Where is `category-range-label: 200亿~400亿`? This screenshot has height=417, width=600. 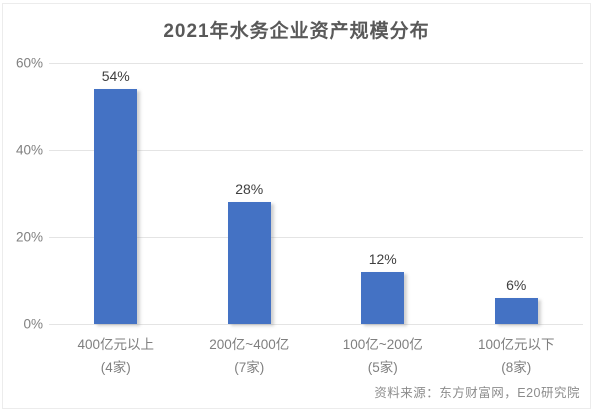 category-range-label: 200亿~400亿 is located at coordinates (249, 344).